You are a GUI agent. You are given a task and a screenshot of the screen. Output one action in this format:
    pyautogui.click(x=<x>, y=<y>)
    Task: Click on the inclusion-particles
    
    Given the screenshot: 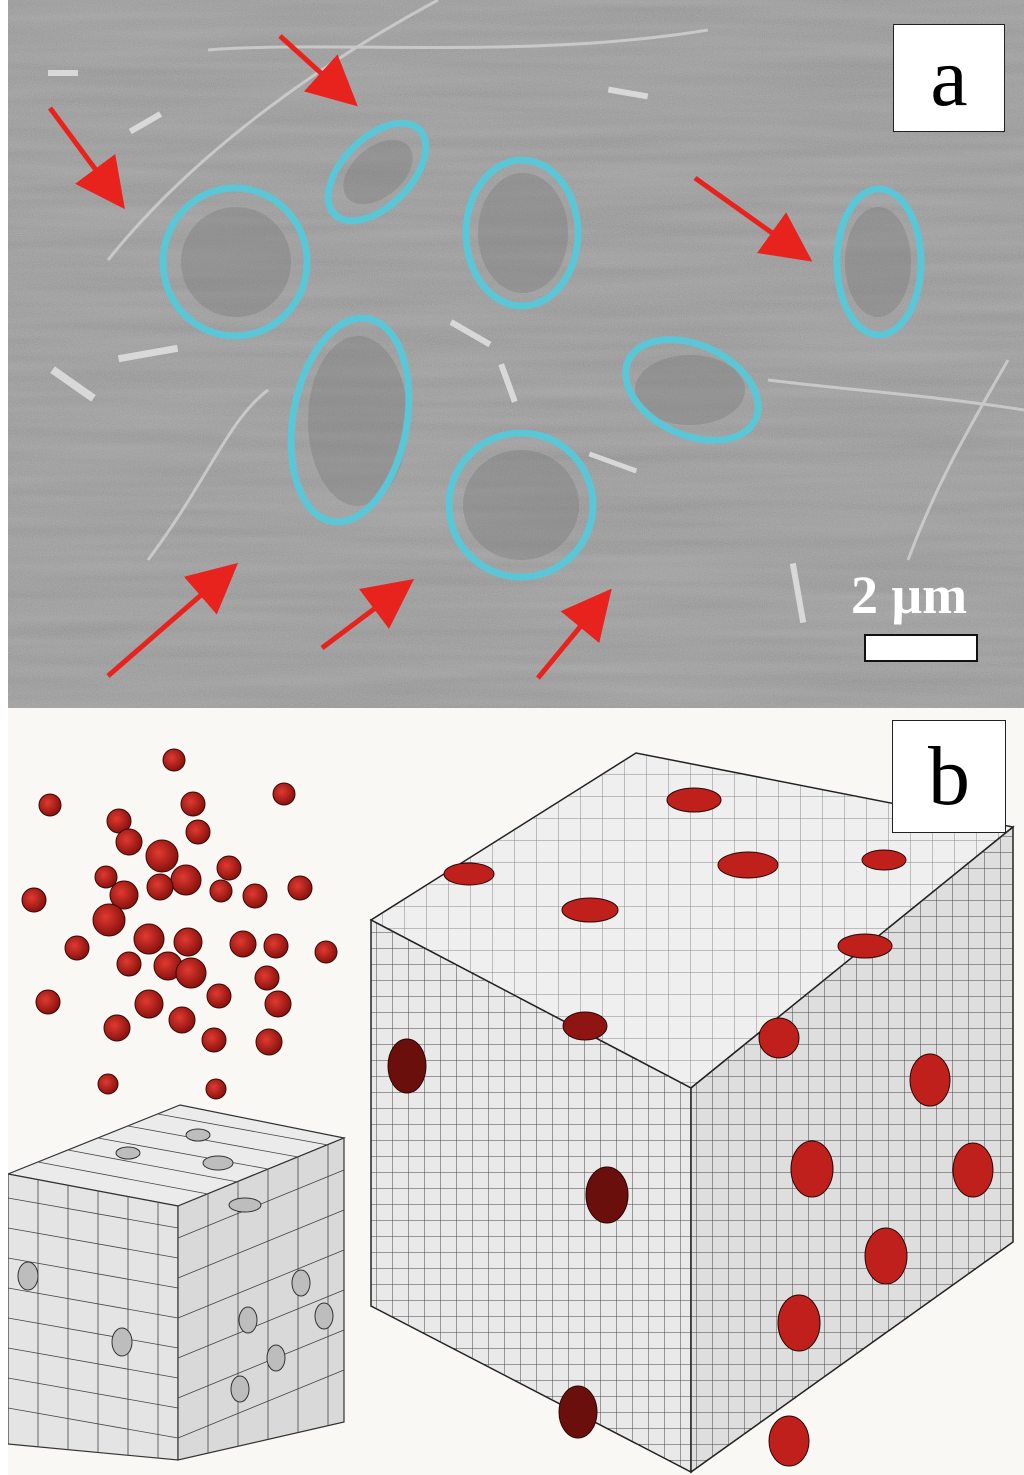 What is the action you would take?
    pyautogui.click(x=179, y=924)
    